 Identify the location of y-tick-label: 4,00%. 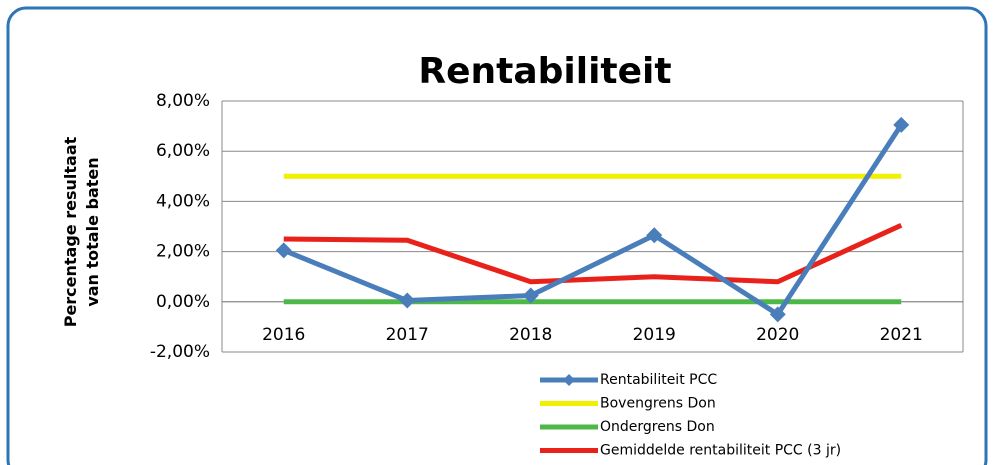
(183, 201).